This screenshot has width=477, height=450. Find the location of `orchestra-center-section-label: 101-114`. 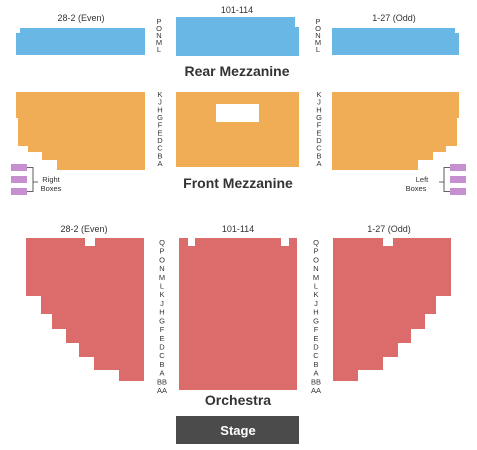

orchestra-center-section-label: 101-114 is located at coordinates (238, 229).